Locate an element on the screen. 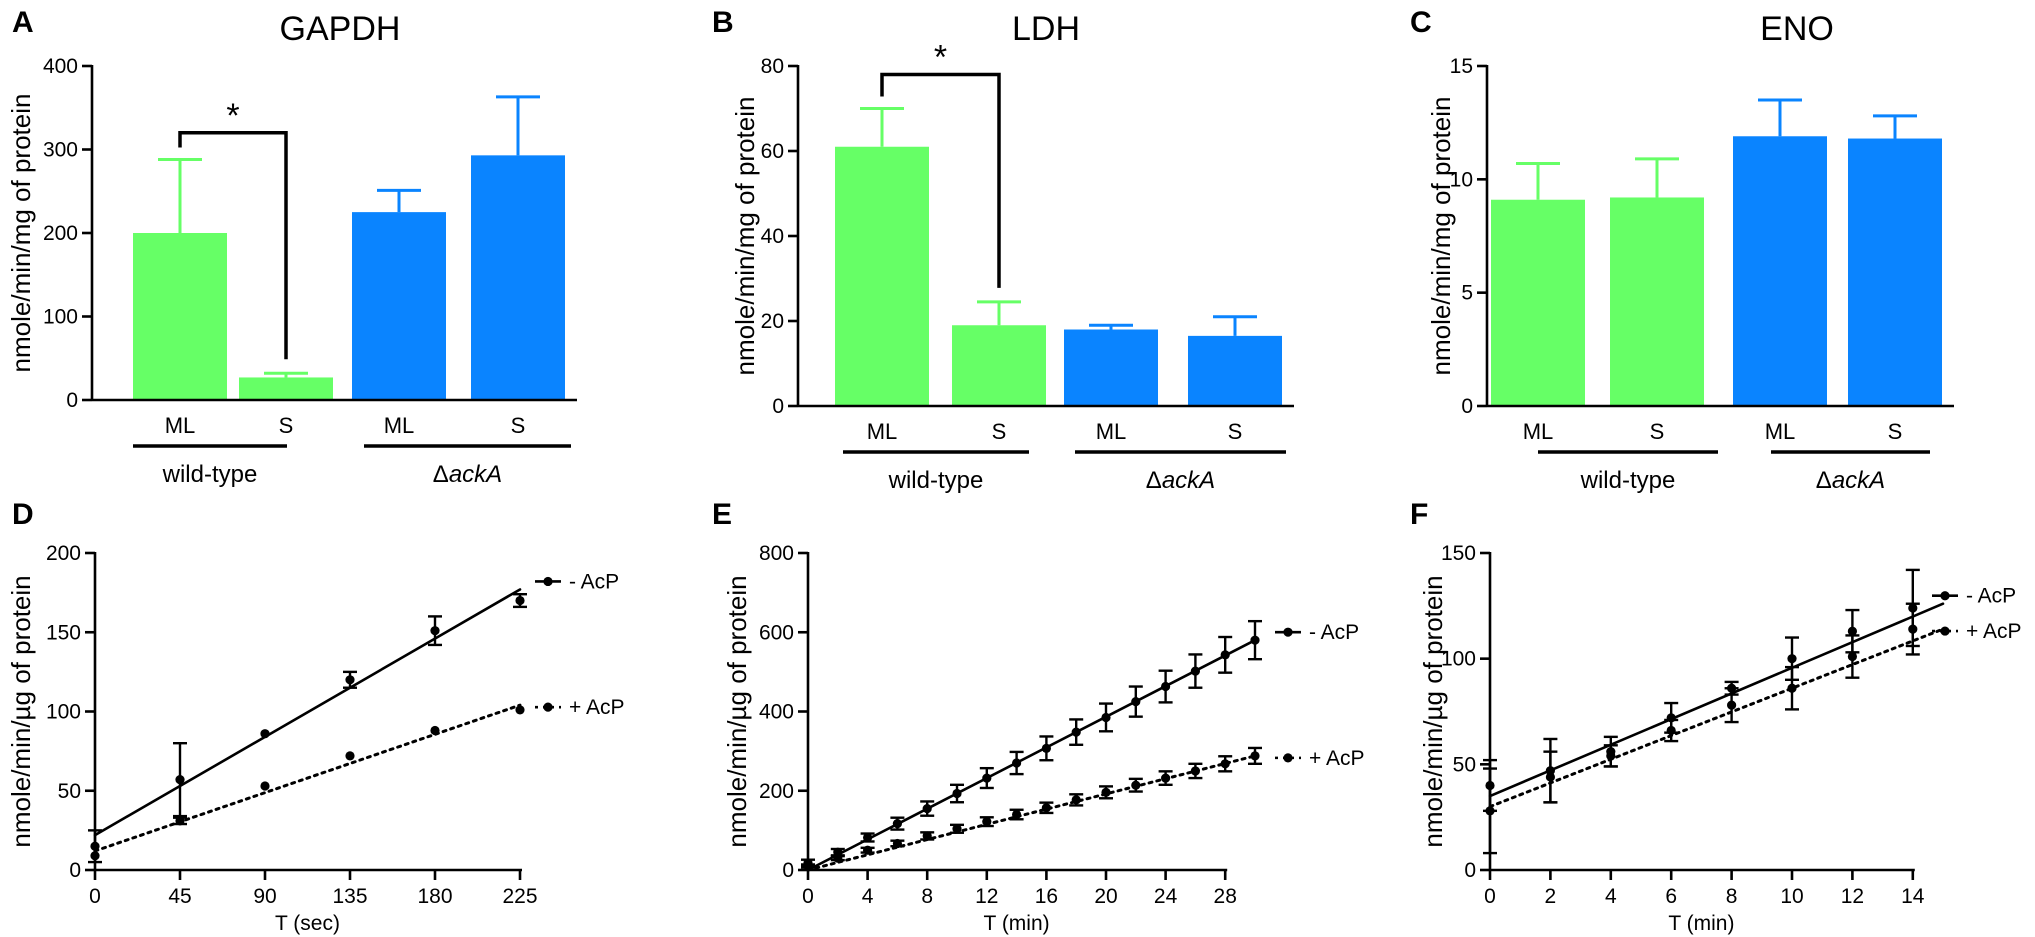 The height and width of the screenshot is (937, 2035). y-tick-label: 200 is located at coordinates (776, 791).